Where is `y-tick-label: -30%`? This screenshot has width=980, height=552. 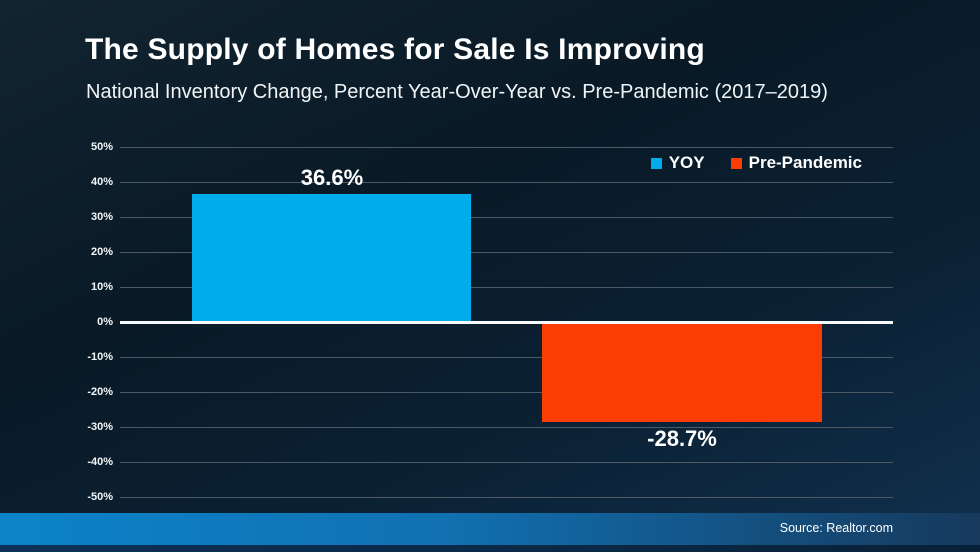 y-tick-label: -30% is located at coordinates (100, 427).